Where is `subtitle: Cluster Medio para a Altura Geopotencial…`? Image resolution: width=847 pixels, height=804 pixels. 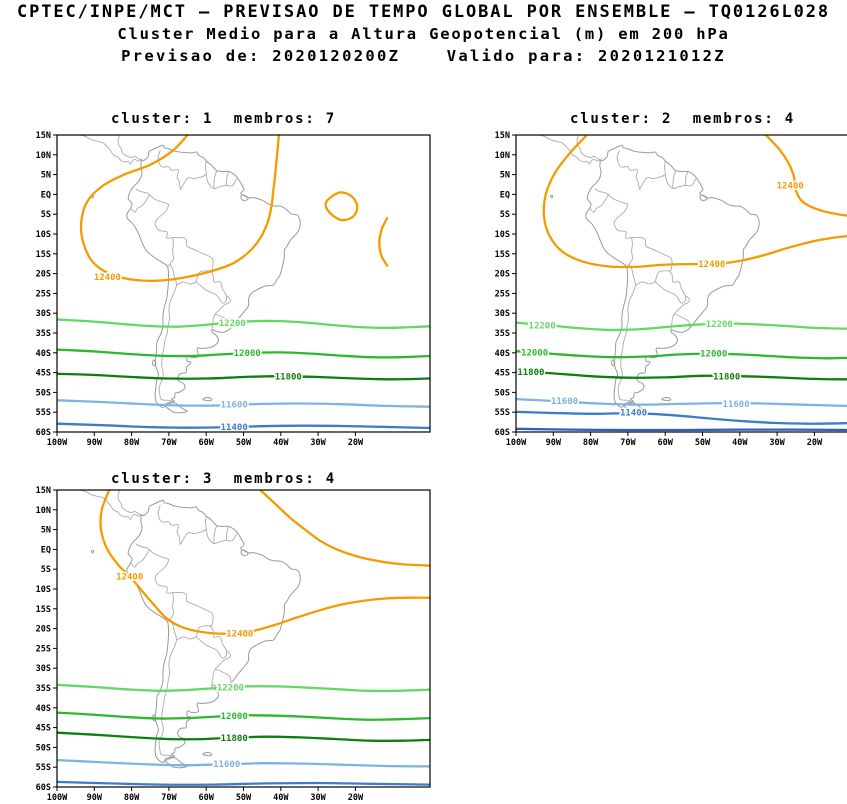
subtitle: Cluster Medio para a Altura Geopotencial… is located at coordinates (423, 34).